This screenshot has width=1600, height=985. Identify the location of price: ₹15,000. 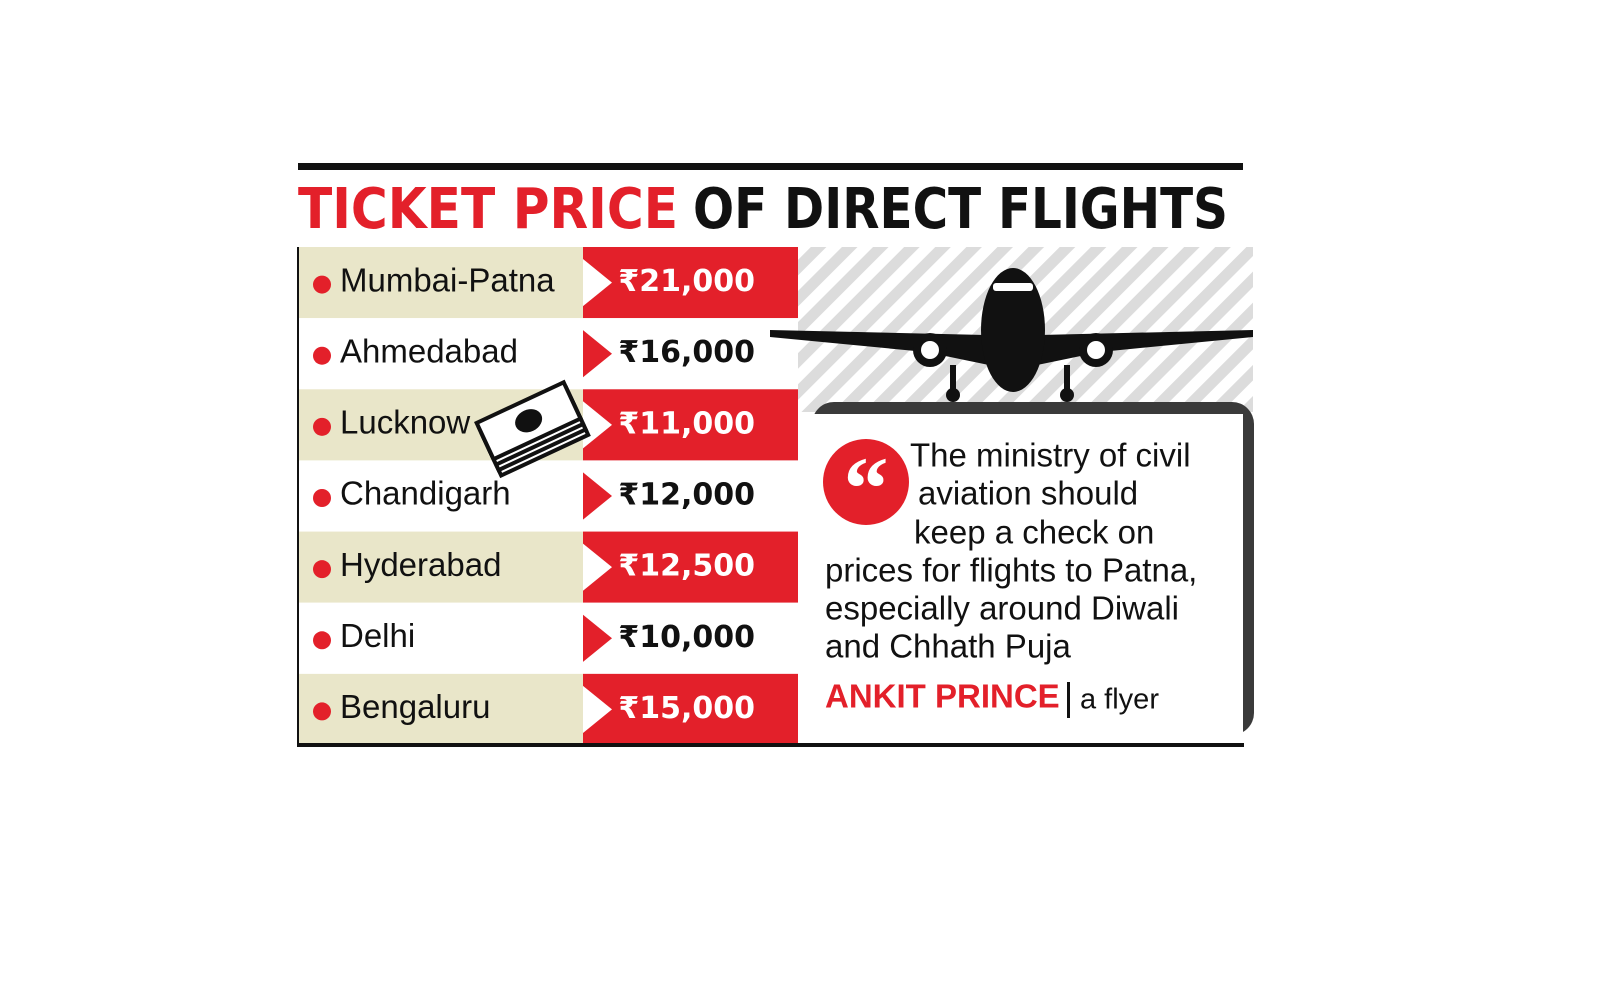
(686, 708).